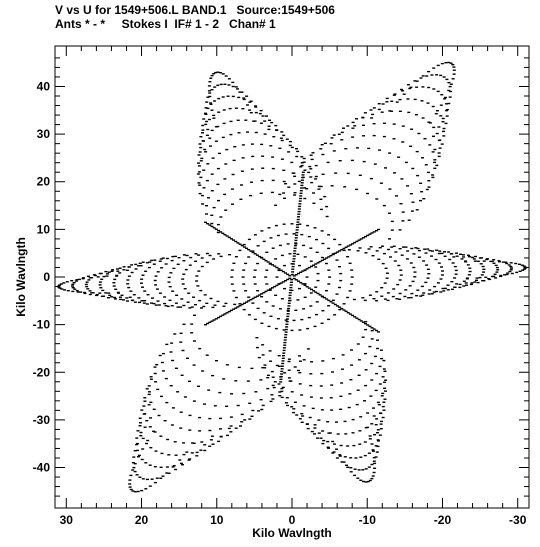 Image resolution: width=540 pixels, height=547 pixels. What do you see at coordinates (44, 134) in the screenshot?
I see `y-tick-label: 30` at bounding box center [44, 134].